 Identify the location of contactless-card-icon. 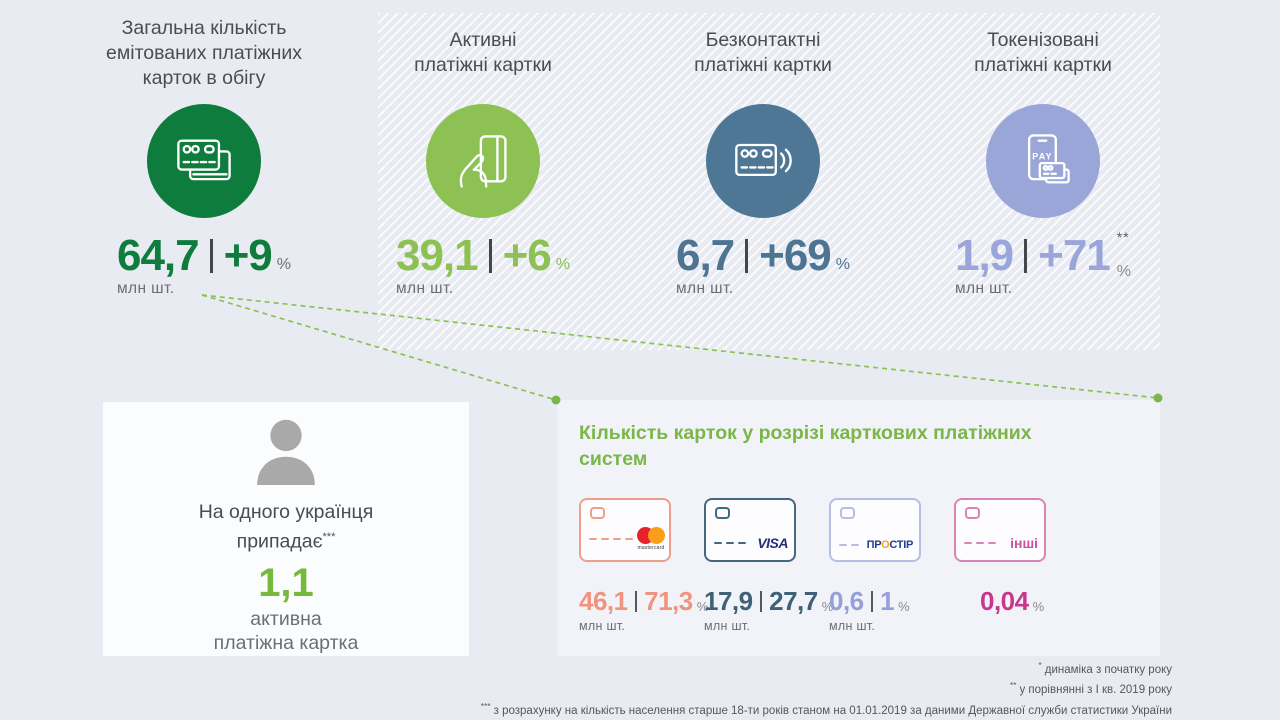
(763, 161).